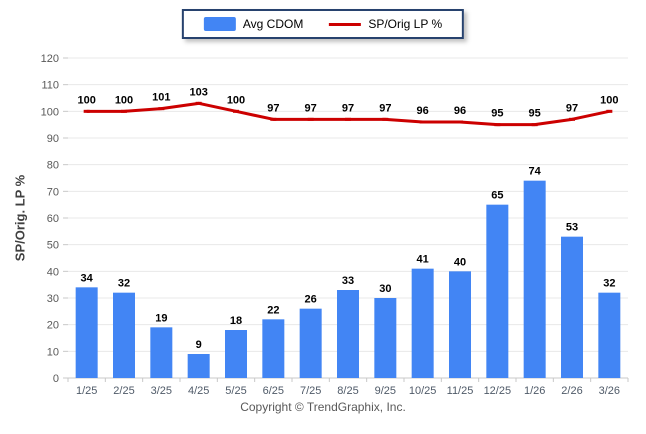 The height and width of the screenshot is (434, 646). What do you see at coordinates (161, 318) in the screenshot?
I see `bar-value-label: 19` at bounding box center [161, 318].